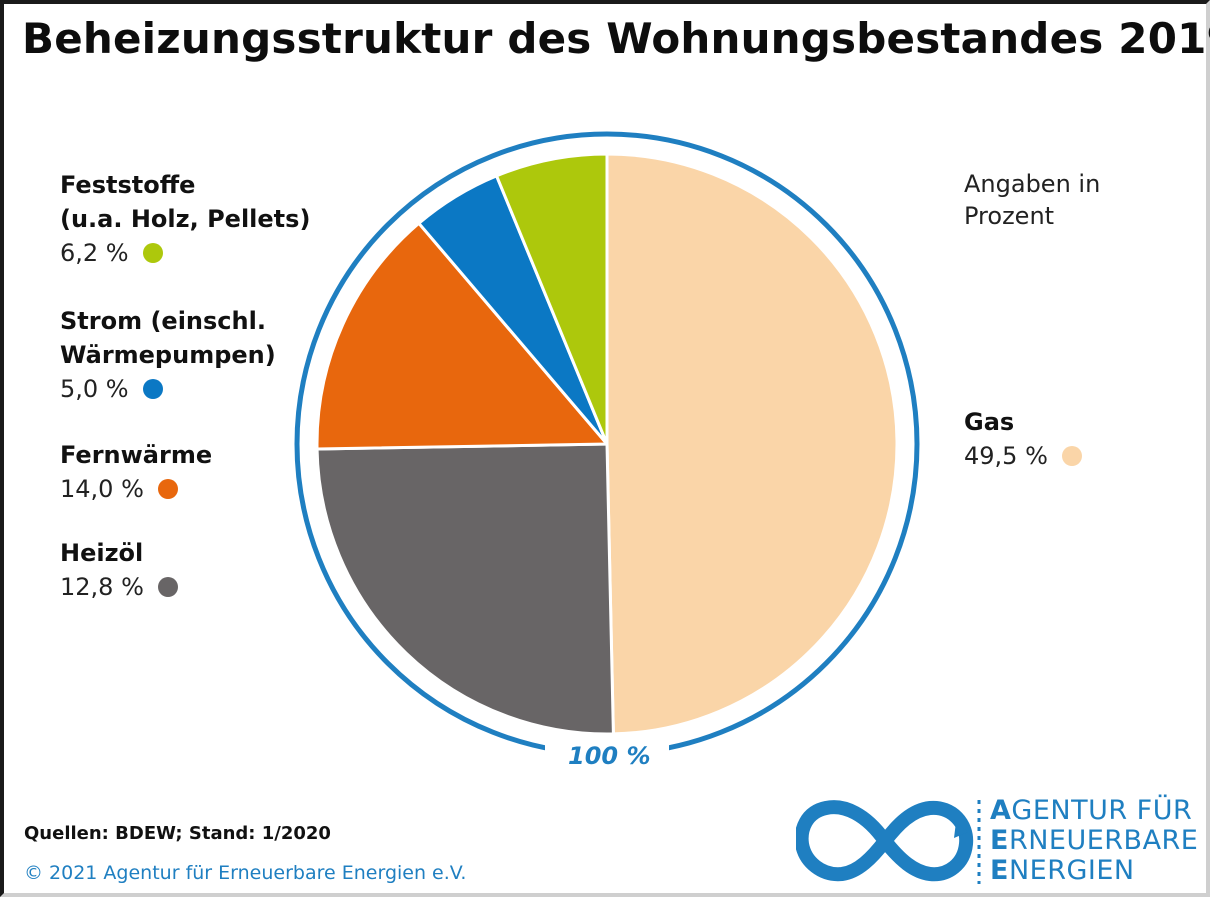  What do you see at coordinates (185, 202) in the screenshot?
I see `legend-feststoffe-name: Feststoffe (u.a. Holz, Pellets)` at bounding box center [185, 202].